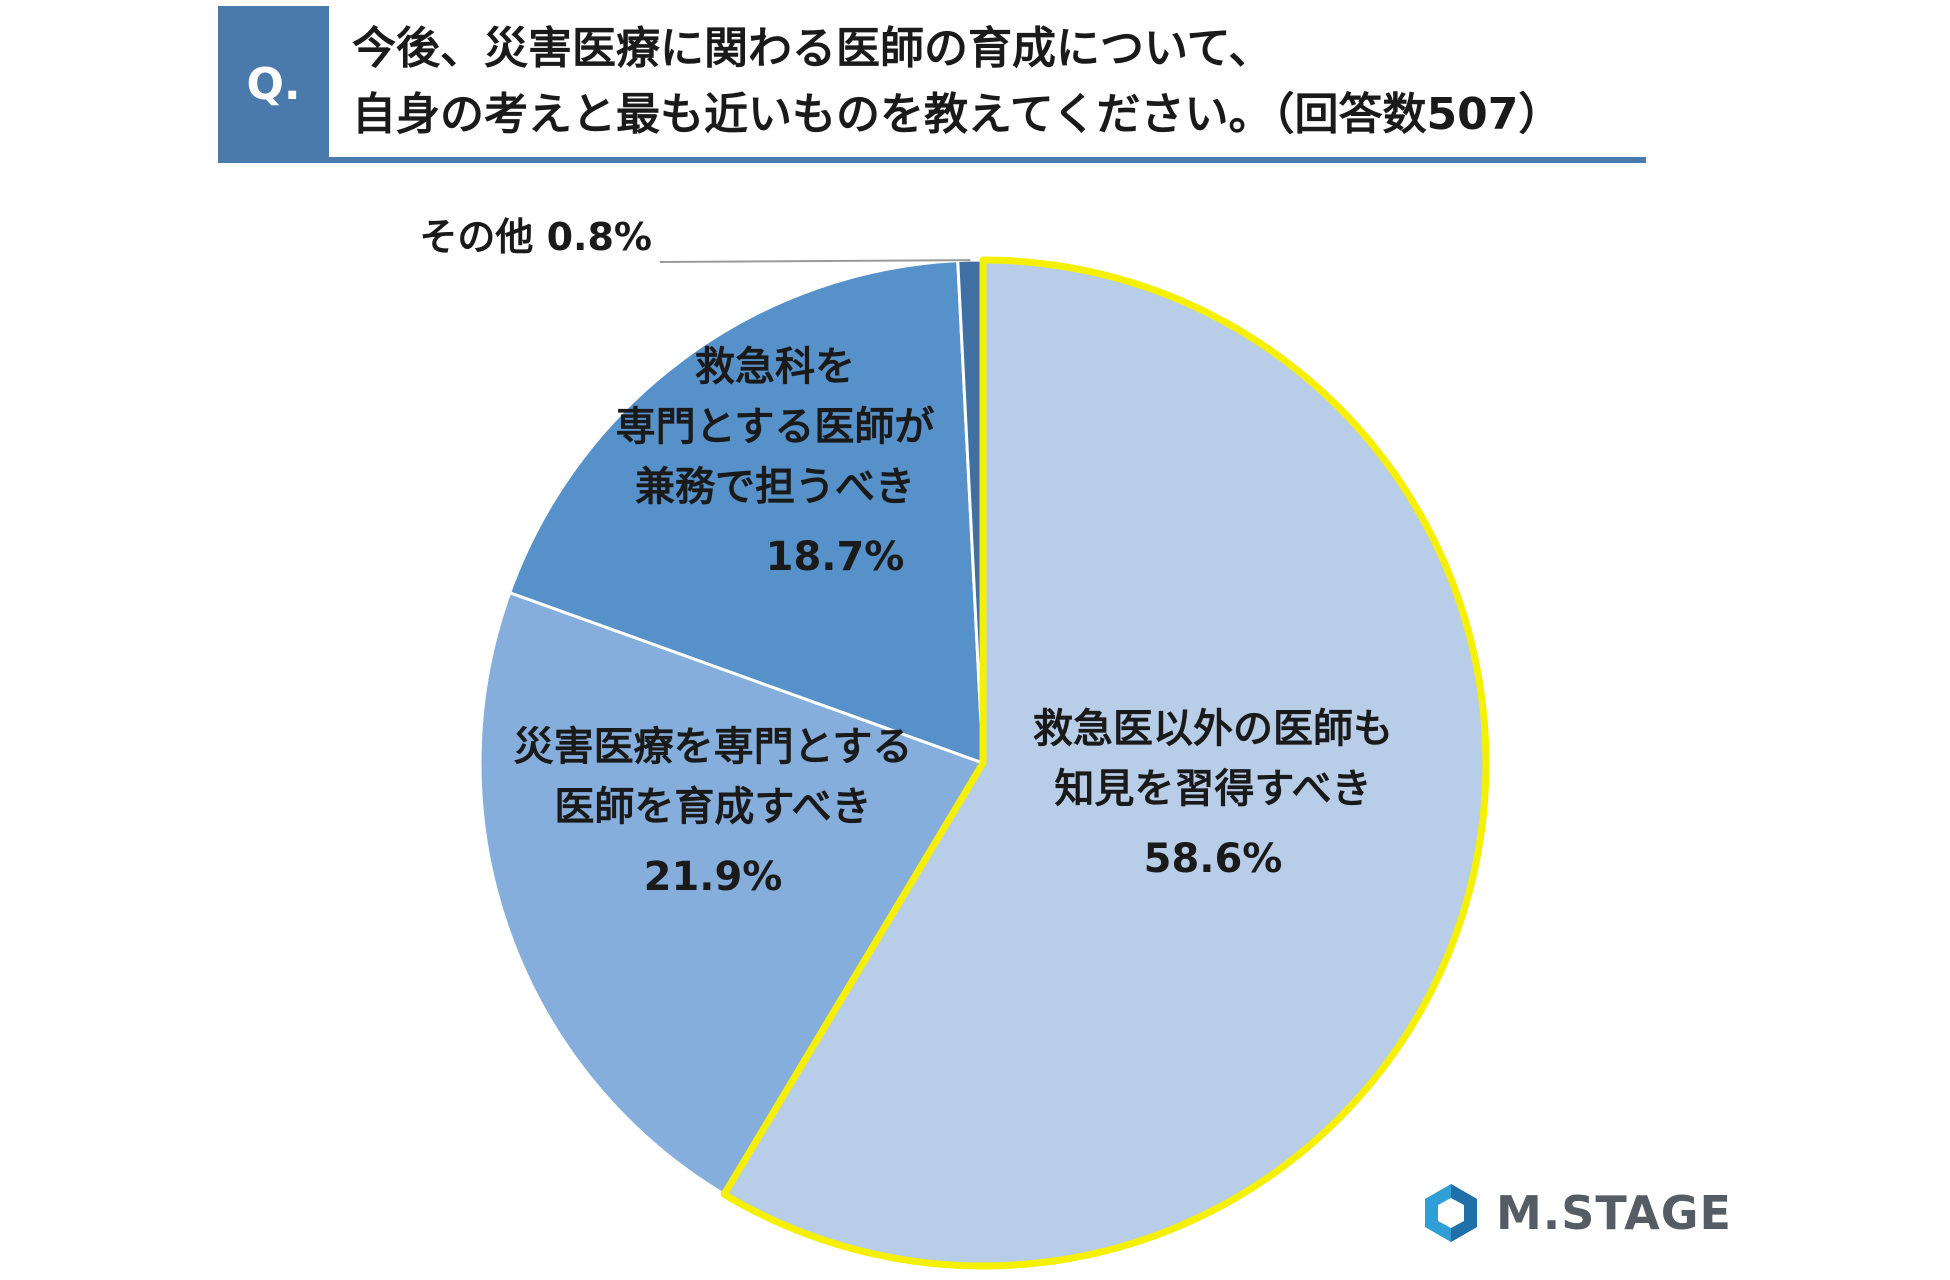 The height and width of the screenshot is (1280, 1950). What do you see at coordinates (812, 48) in the screenshot?
I see `question-line-1: 今後、災害医療に関わる医師の育成について、` at bounding box center [812, 48].